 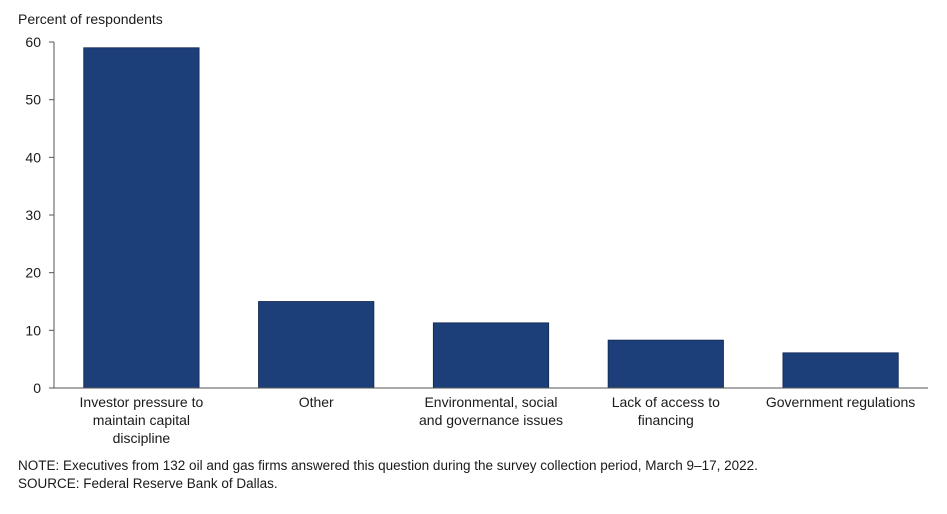 What do you see at coordinates (33, 42) in the screenshot?
I see `y-tick-label: 60` at bounding box center [33, 42].